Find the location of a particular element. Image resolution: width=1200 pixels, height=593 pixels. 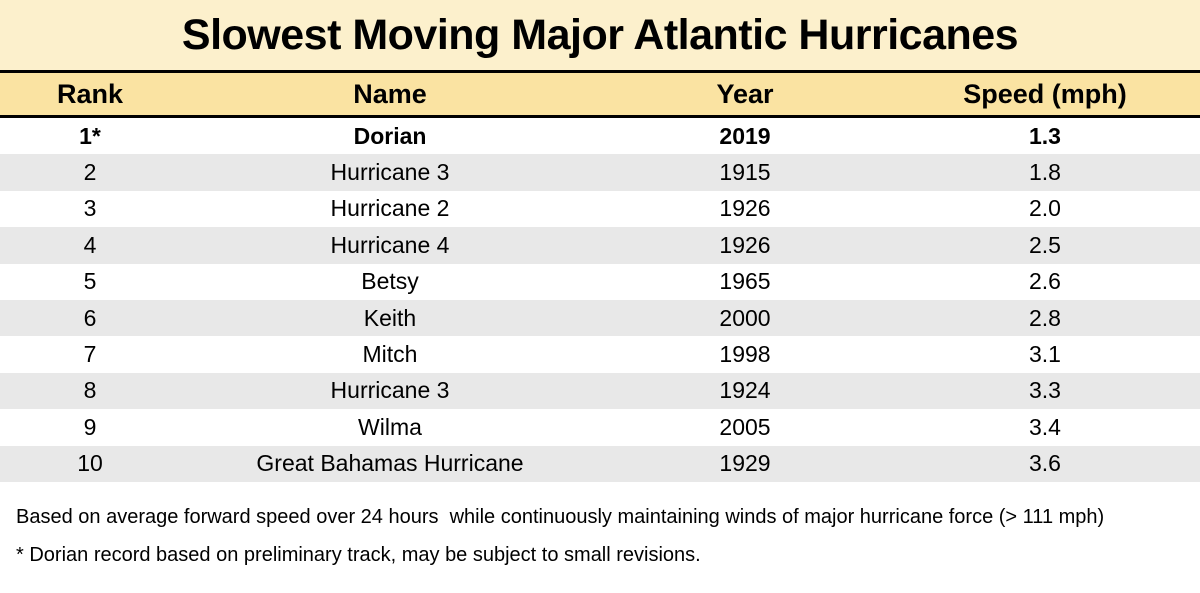

cell-name: Betsy is located at coordinates (390, 281).